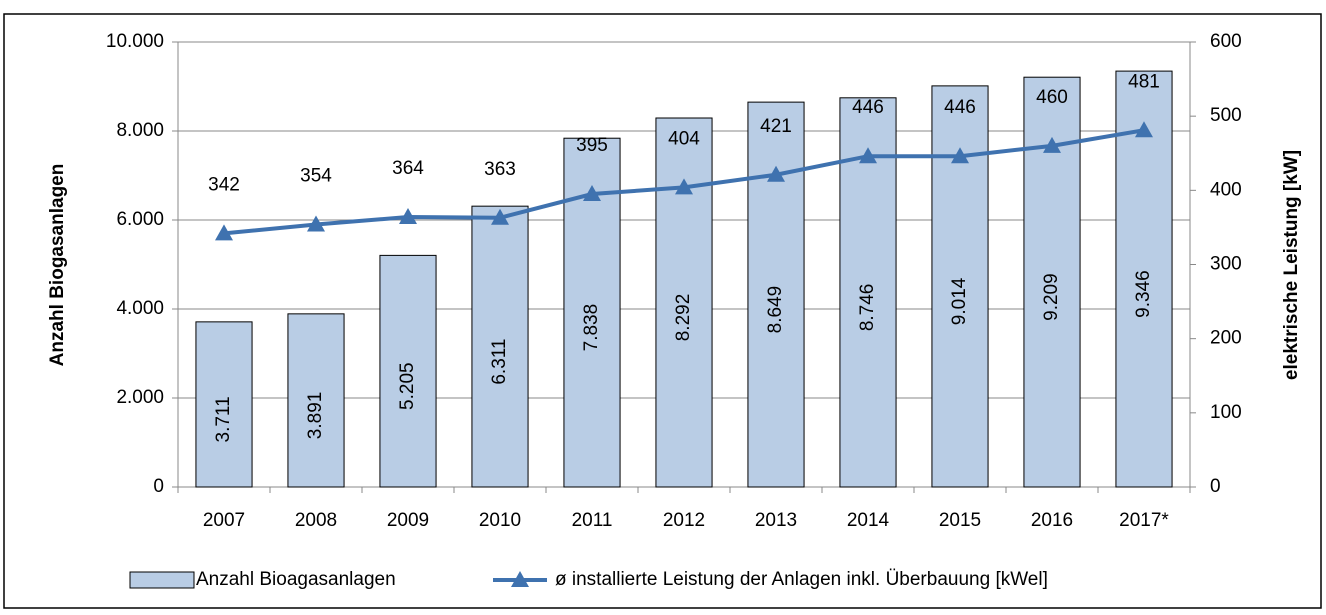 Image resolution: width=1326 pixels, height=615 pixels. I want to click on y-tick-label: 8.000, so click(140, 130).